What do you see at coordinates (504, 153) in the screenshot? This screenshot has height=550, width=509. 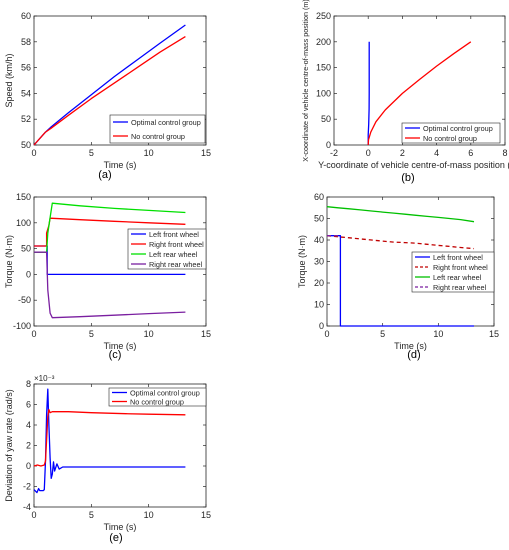 I see `x-tick-label: 8` at bounding box center [504, 153].